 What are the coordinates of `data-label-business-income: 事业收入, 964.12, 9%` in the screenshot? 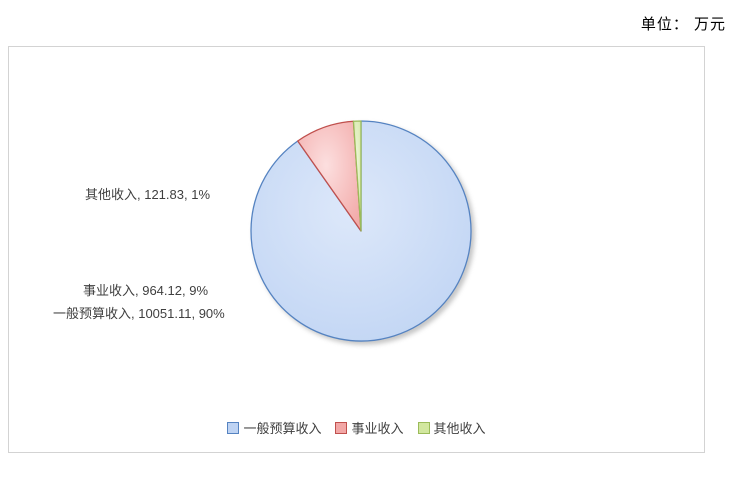 It's located at (145, 290).